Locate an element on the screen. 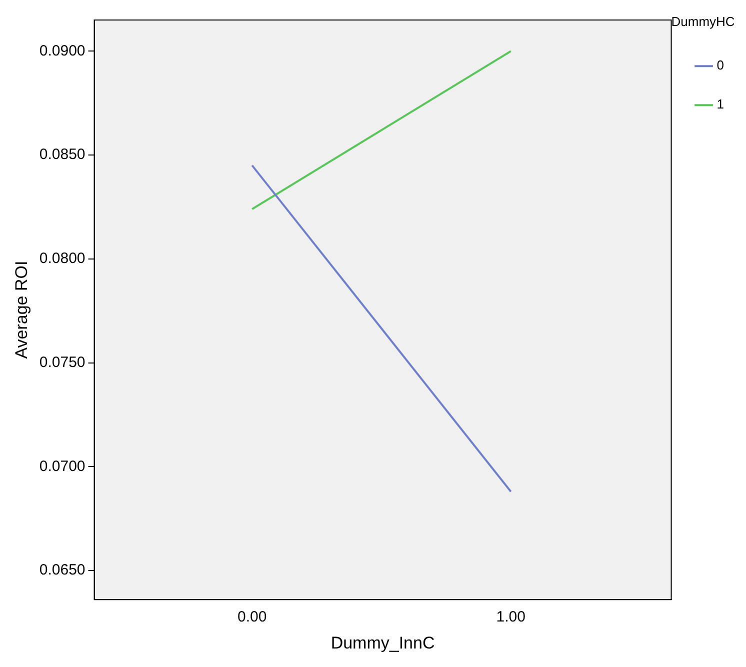 This screenshot has height=667, width=746. legend-title: DummyHC is located at coordinates (703, 22).